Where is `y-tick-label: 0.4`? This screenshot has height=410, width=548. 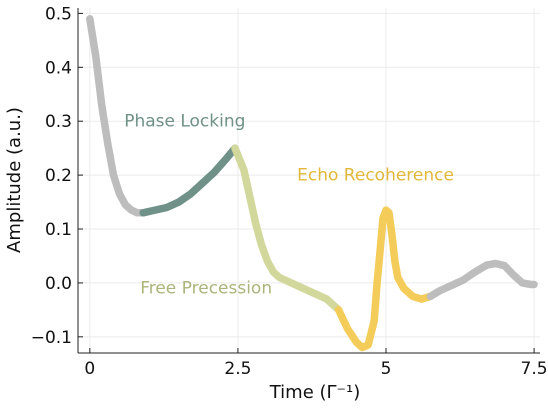
y-tick-label: 0.4 is located at coordinates (58, 68).